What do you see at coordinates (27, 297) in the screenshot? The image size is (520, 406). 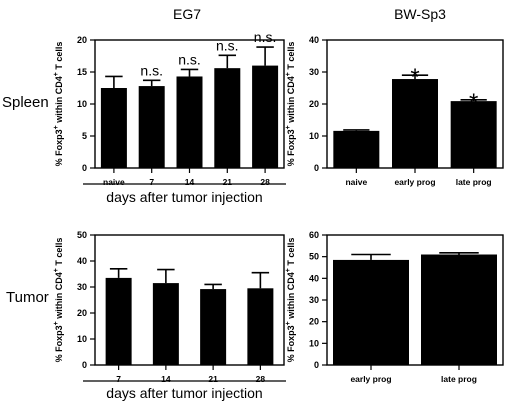 I see `row-label-tumor: Tumor` at bounding box center [27, 297].